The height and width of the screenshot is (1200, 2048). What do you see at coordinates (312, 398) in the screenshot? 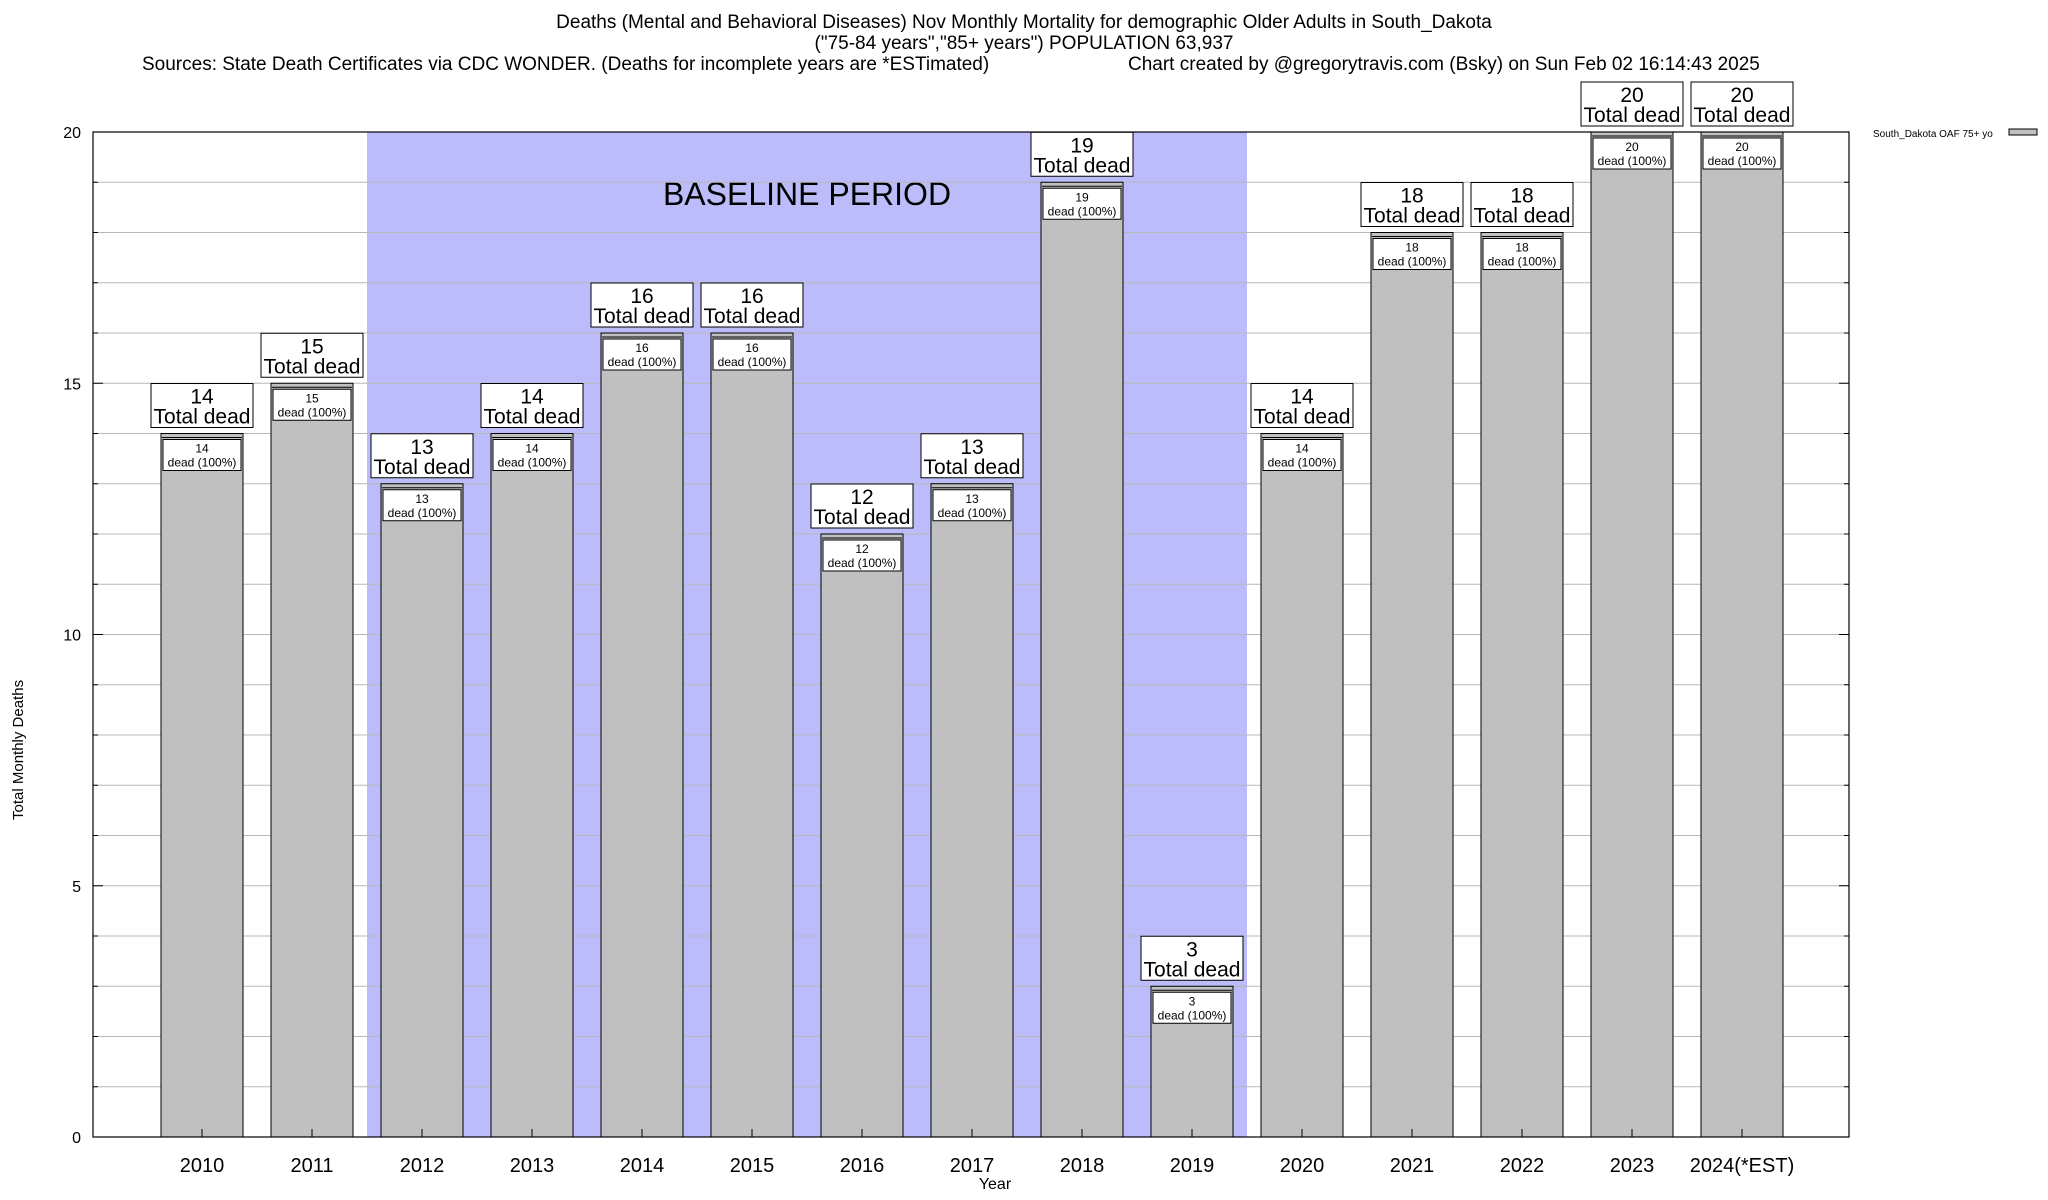
I see `bar-inner-value: 15` at bounding box center [312, 398].